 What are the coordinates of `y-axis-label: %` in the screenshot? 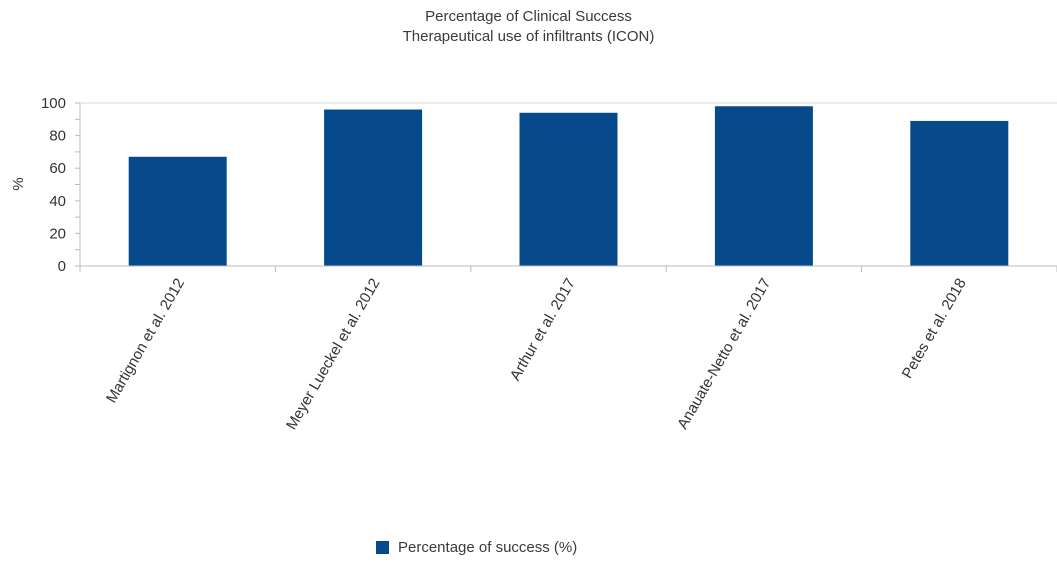 It's located at (18, 183).